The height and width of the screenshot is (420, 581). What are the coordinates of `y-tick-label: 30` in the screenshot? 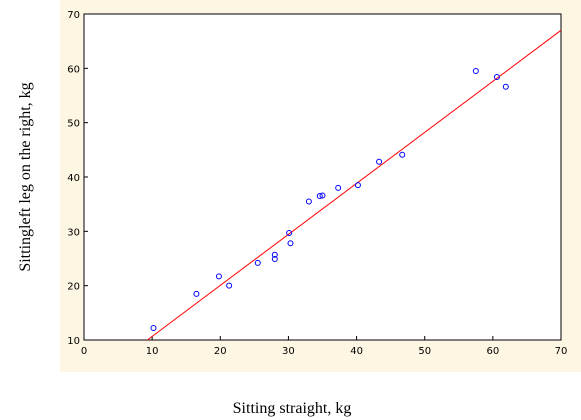 It's located at (73, 232).